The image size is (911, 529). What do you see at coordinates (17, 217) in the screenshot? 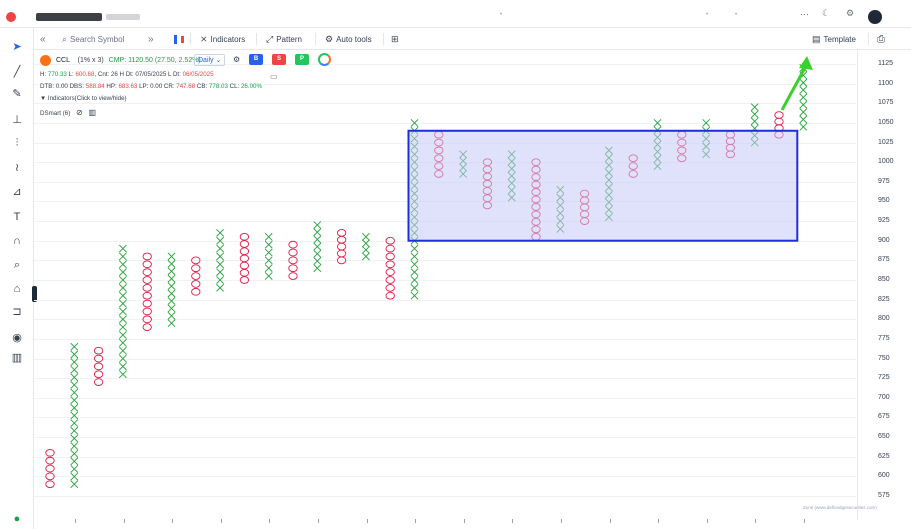
I see `text-icon: T` at bounding box center [17, 217].